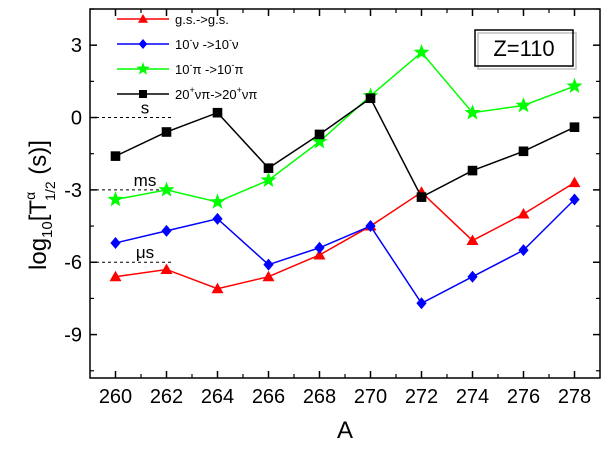 This screenshot has width=614, height=450. I want to click on x-tick-label: 274, so click(472, 397).